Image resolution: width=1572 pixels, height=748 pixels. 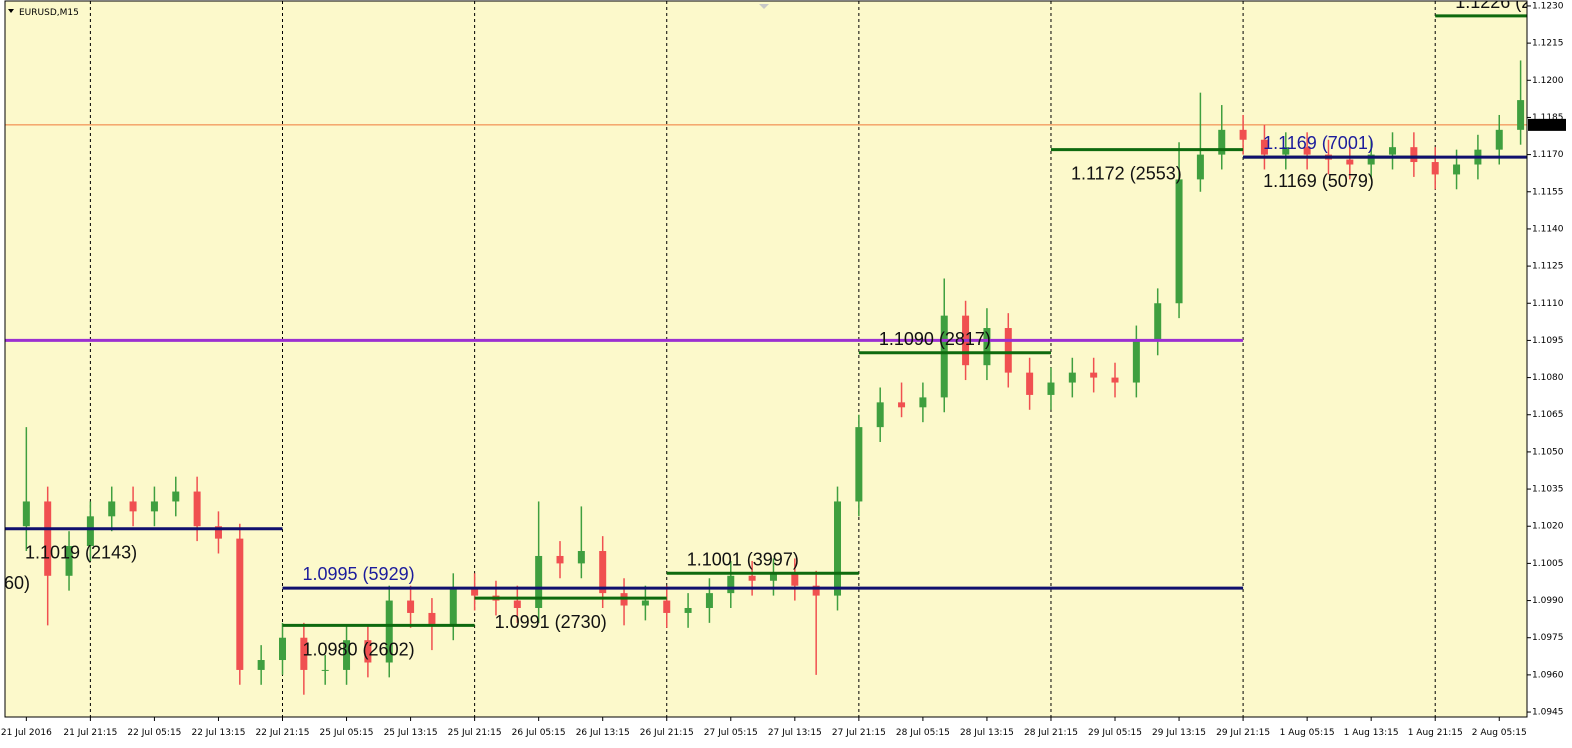 I want to click on y-tick-label: 1.1080, so click(x=1548, y=378).